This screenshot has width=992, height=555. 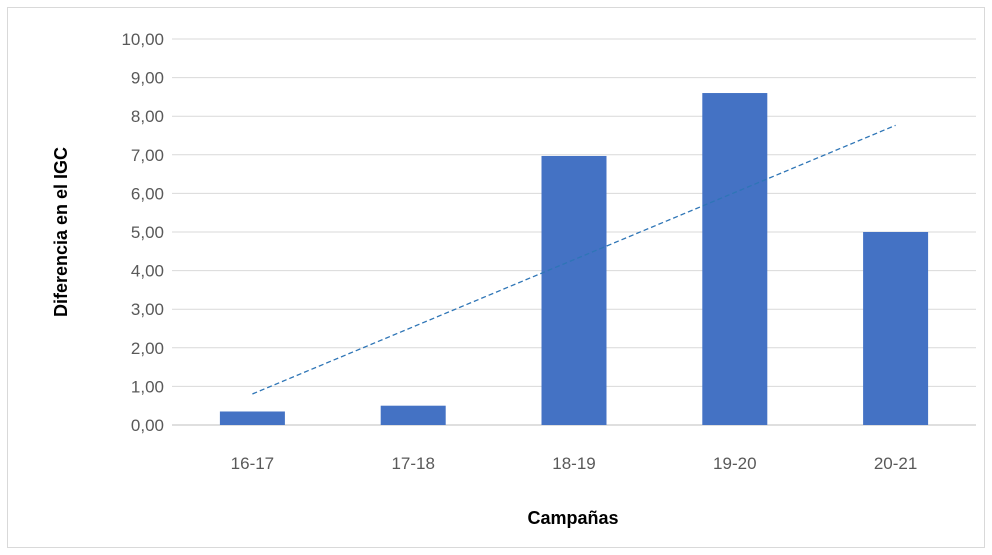 I want to click on x-tick-label: 16-17, so click(x=252, y=463).